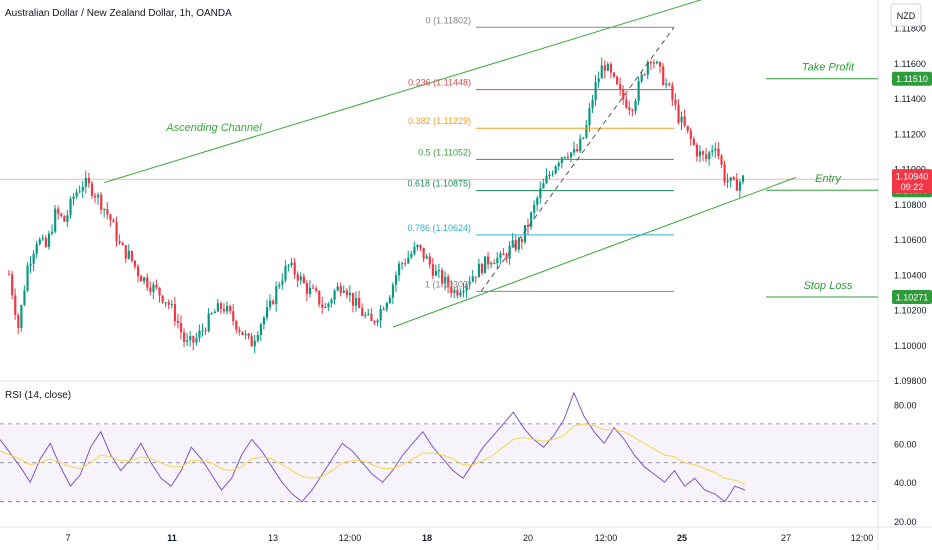 This screenshot has width=932, height=550. I want to click on time-tick-label: 20, so click(528, 538).